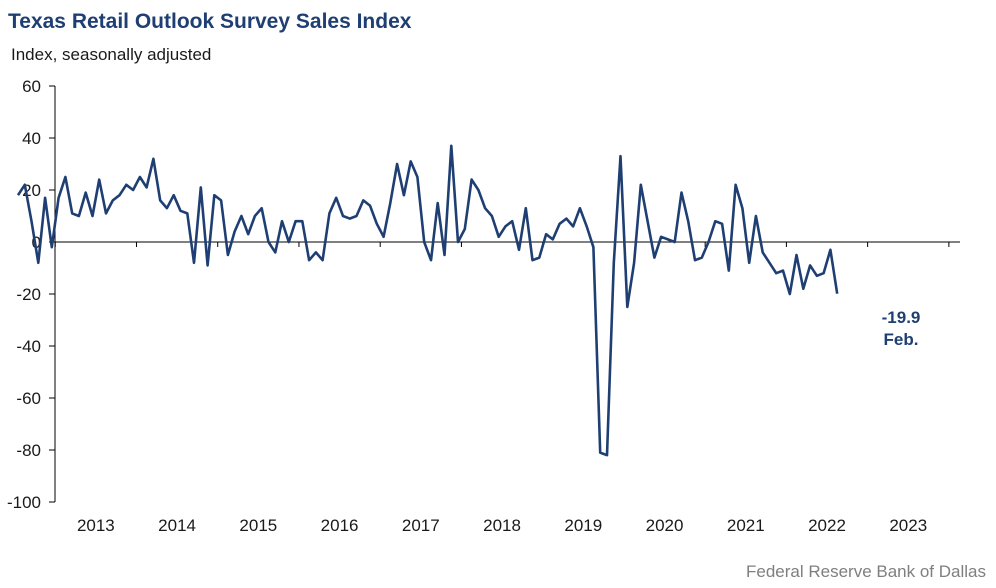  What do you see at coordinates (210, 21) in the screenshot?
I see `chart-title: Texas Retail Outlook Survey Sales Index` at bounding box center [210, 21].